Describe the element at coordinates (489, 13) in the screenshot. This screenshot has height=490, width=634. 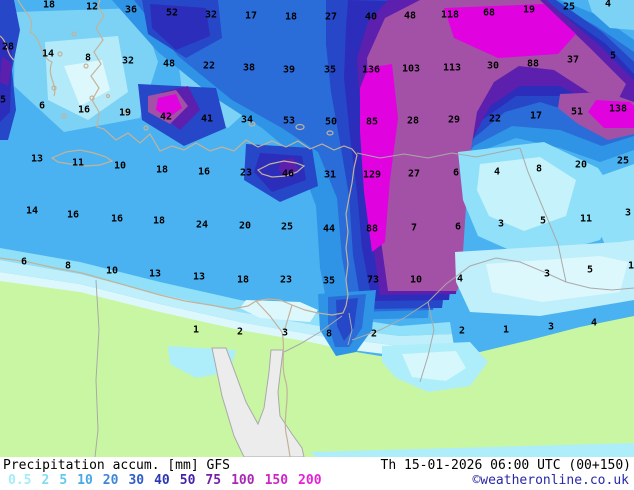
I see `grid-value: 68` at that location.